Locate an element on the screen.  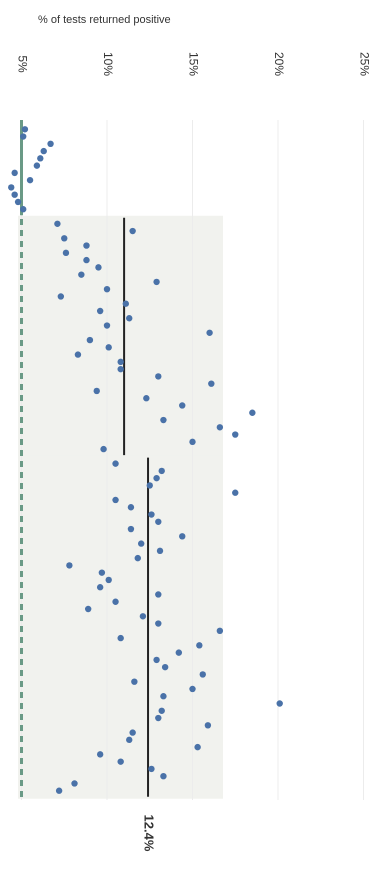
y-tick-label: 10% is located at coordinates (108, 64).